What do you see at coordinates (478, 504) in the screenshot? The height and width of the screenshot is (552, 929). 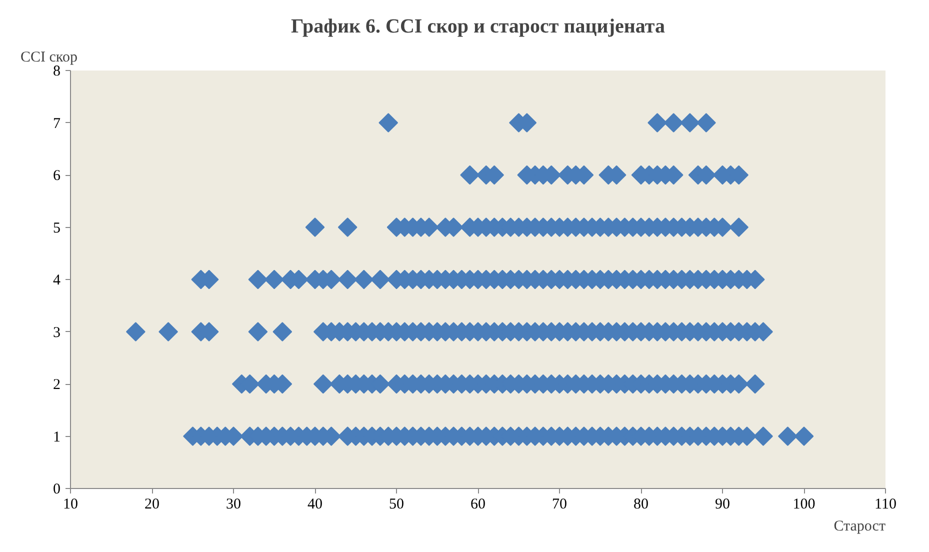 I see `x-tick-label: 60` at bounding box center [478, 504].